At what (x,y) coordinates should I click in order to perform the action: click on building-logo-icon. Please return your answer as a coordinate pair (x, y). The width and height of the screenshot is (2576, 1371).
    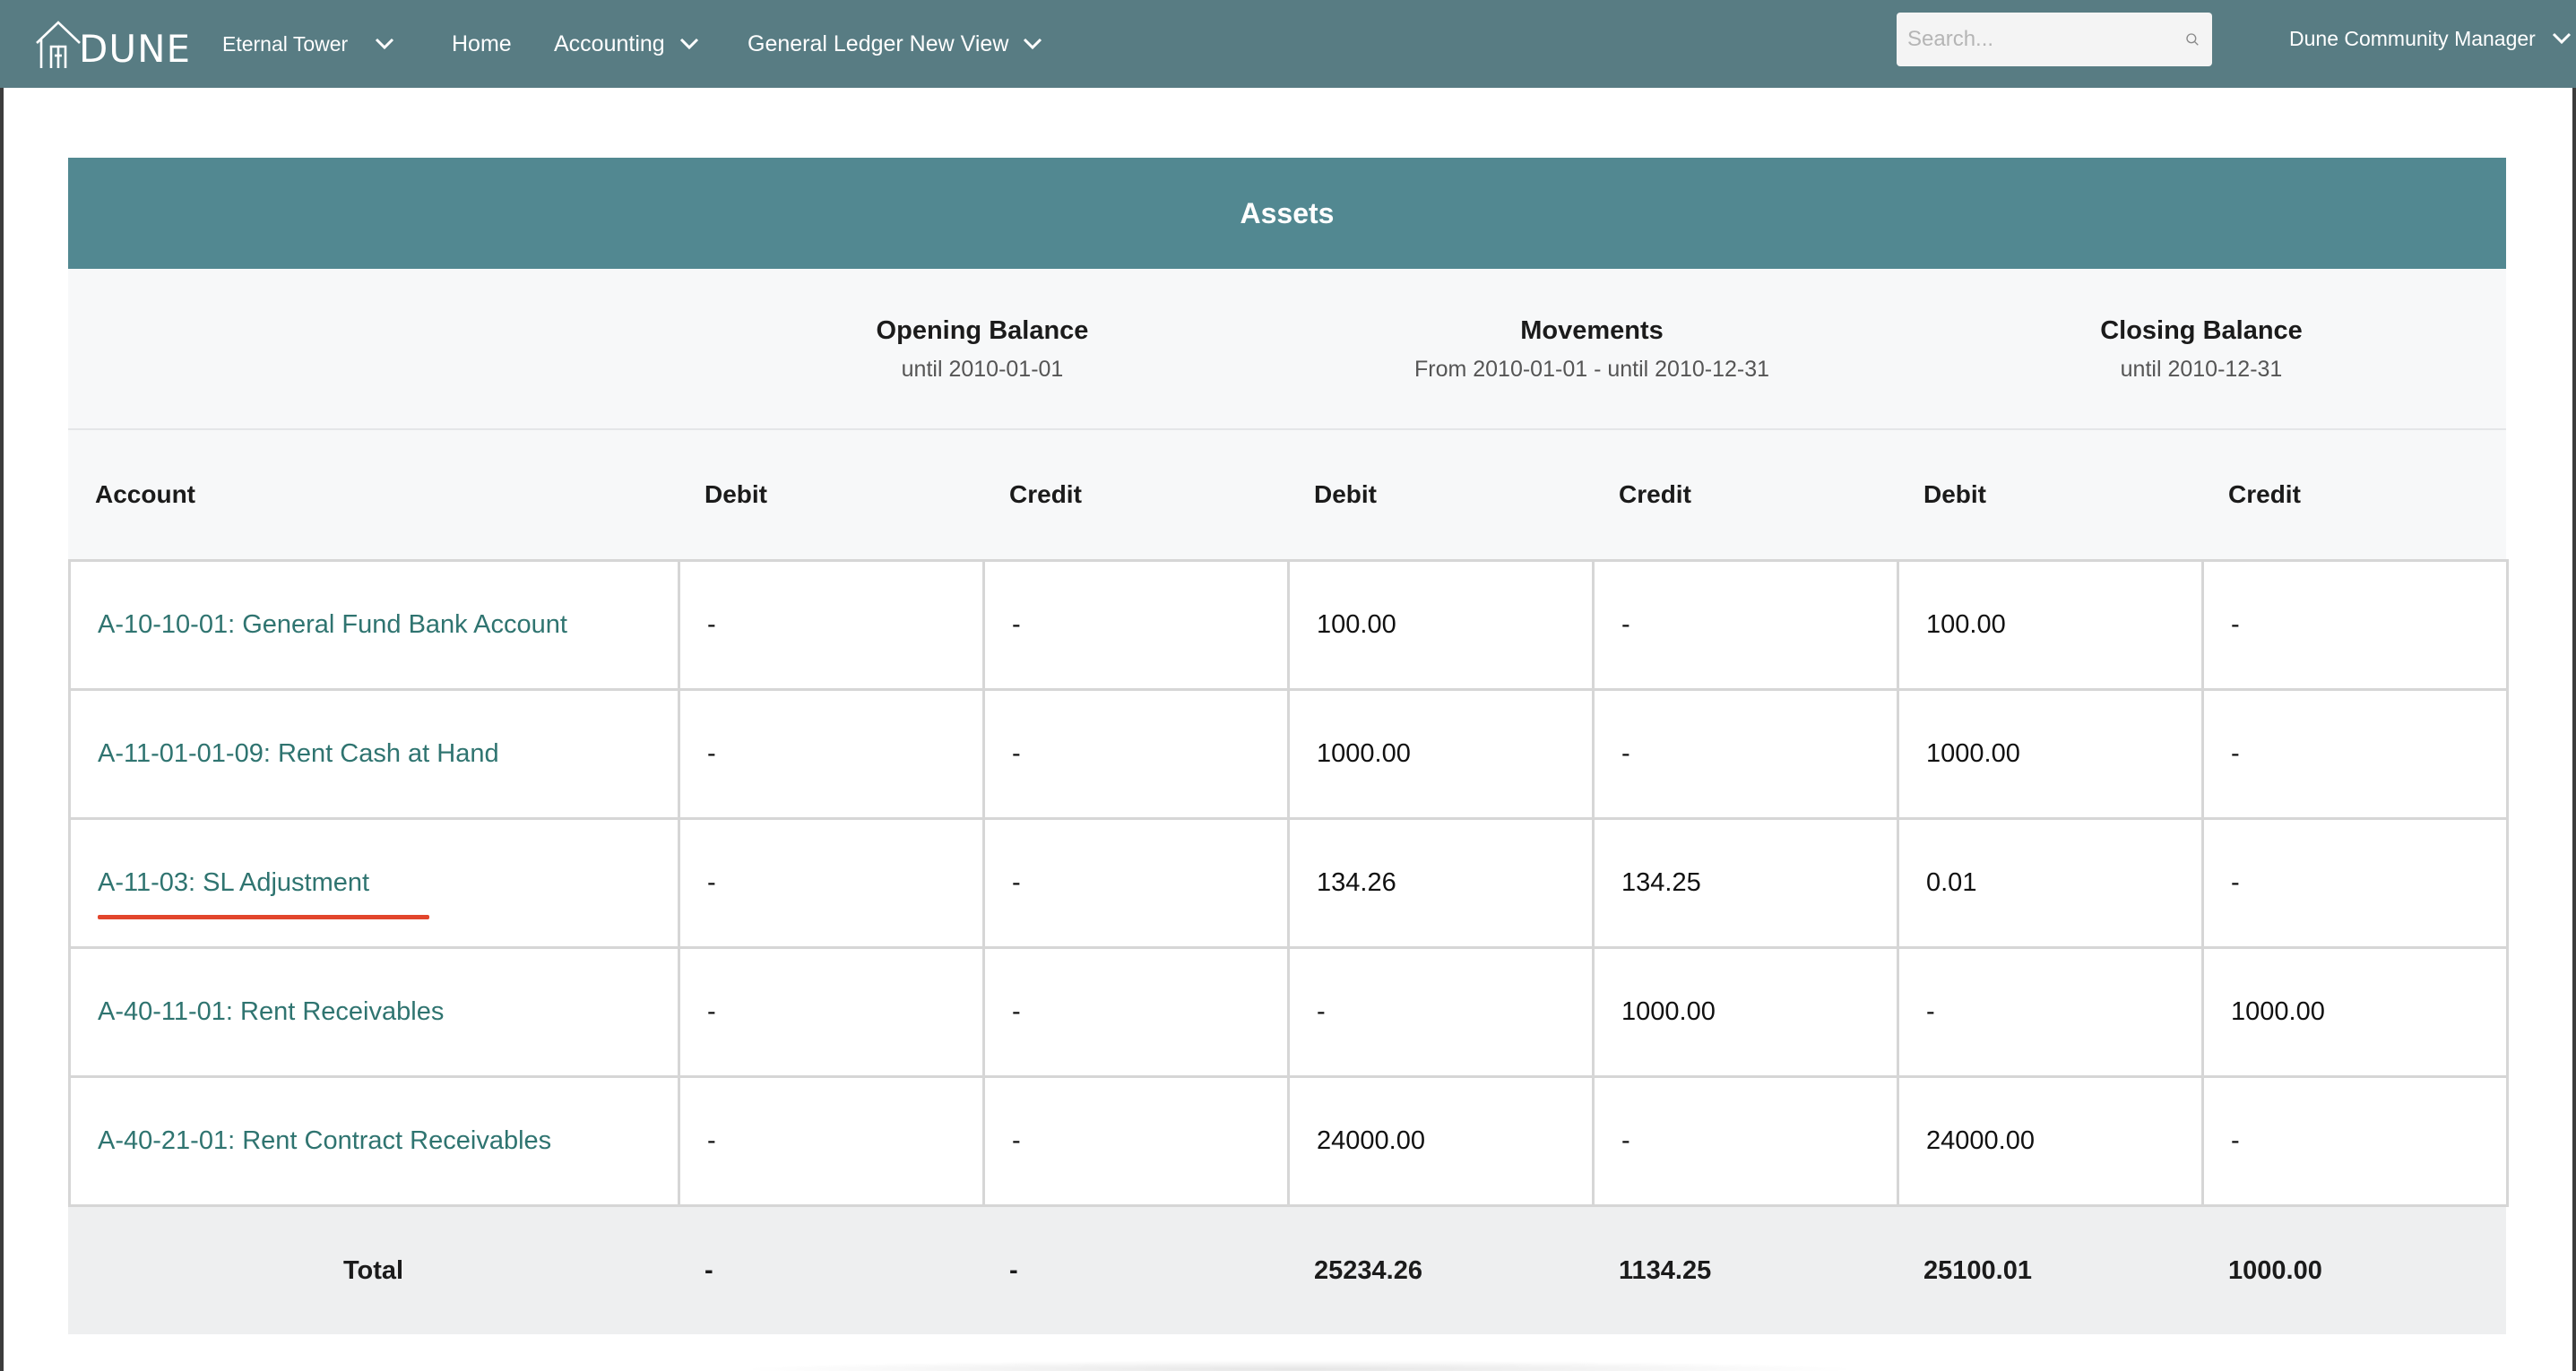
    Looking at the image, I should click on (58, 45).